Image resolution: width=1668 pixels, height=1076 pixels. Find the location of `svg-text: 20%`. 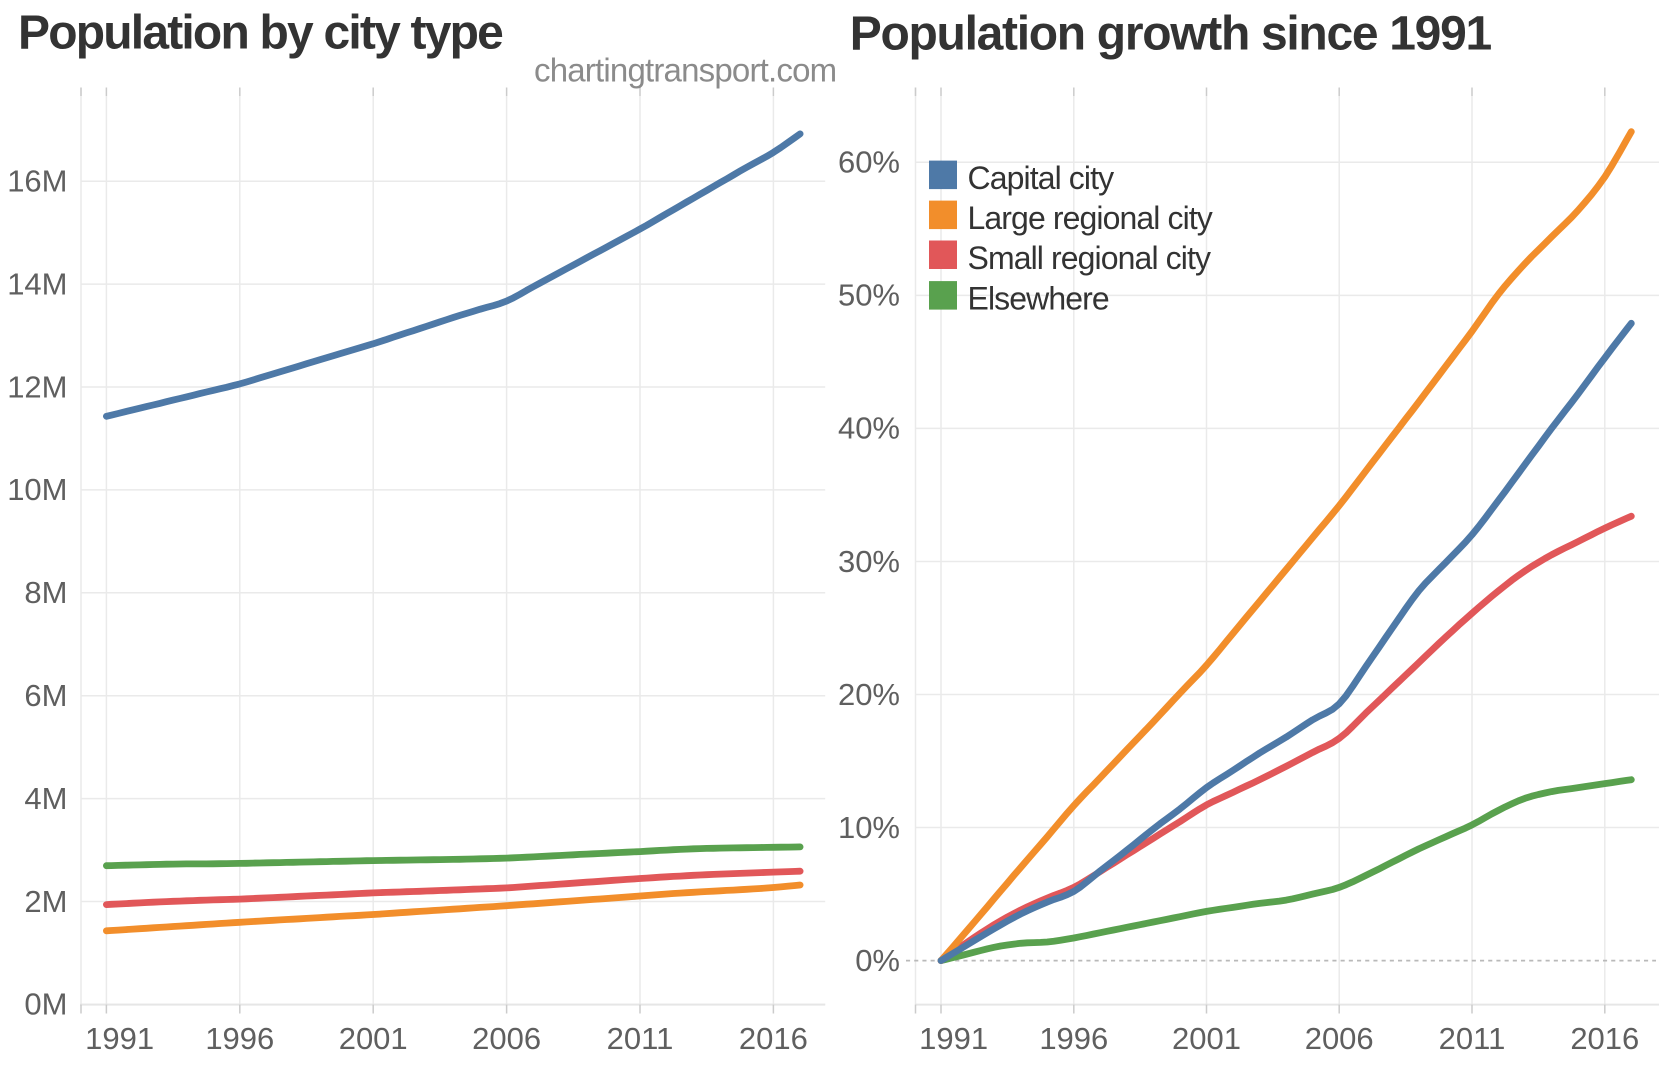

svg-text: 20% is located at coordinates (869, 694).